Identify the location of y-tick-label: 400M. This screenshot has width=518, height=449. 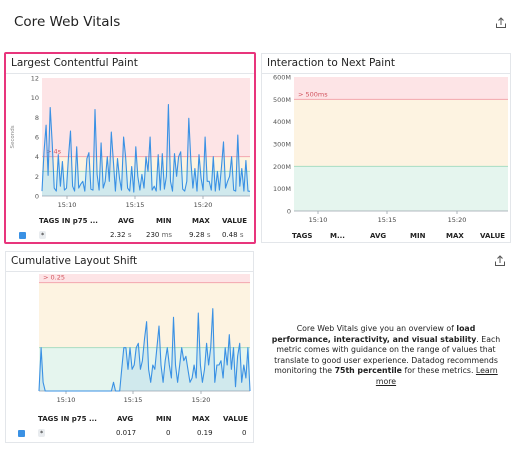
(282, 122).